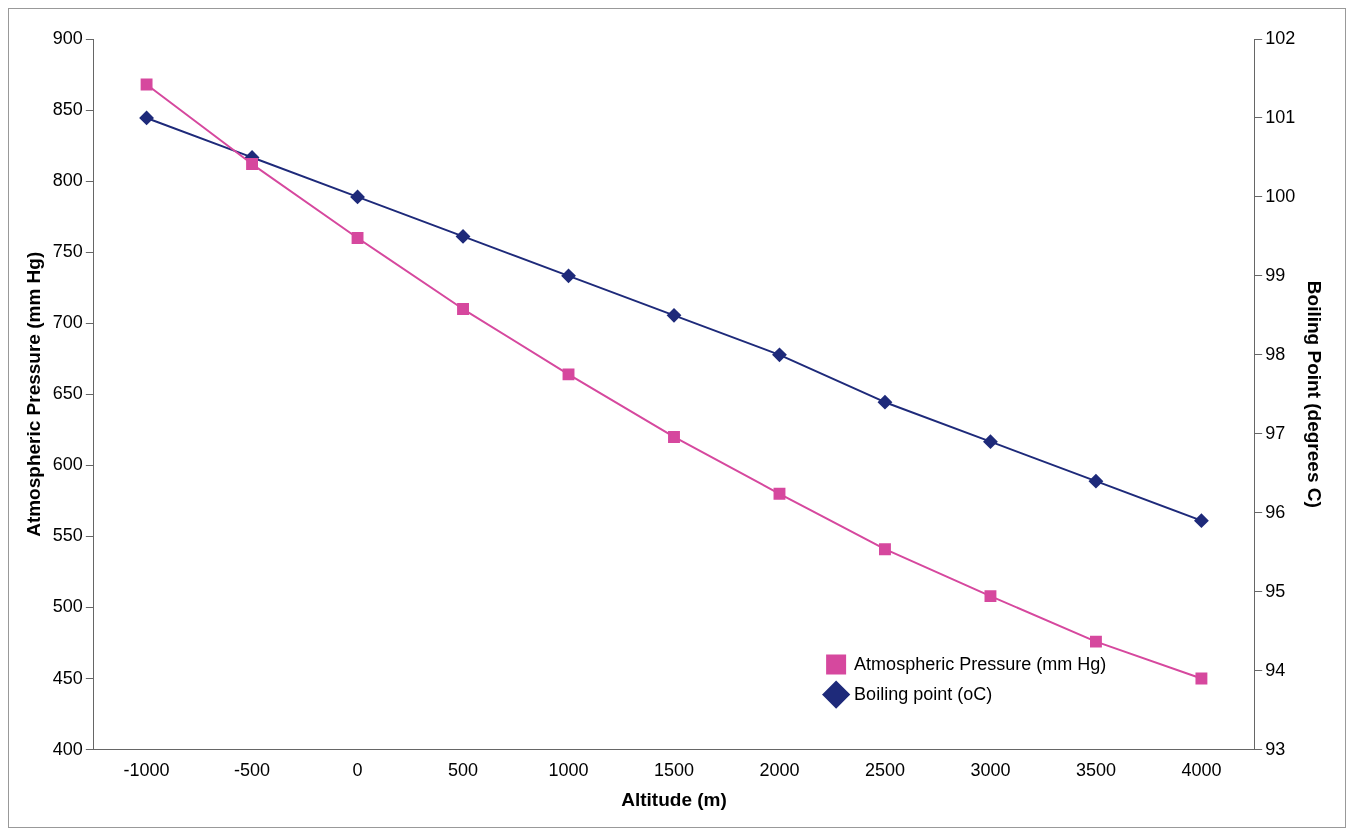  I want to click on x-tick-label: 500, so click(463, 770).